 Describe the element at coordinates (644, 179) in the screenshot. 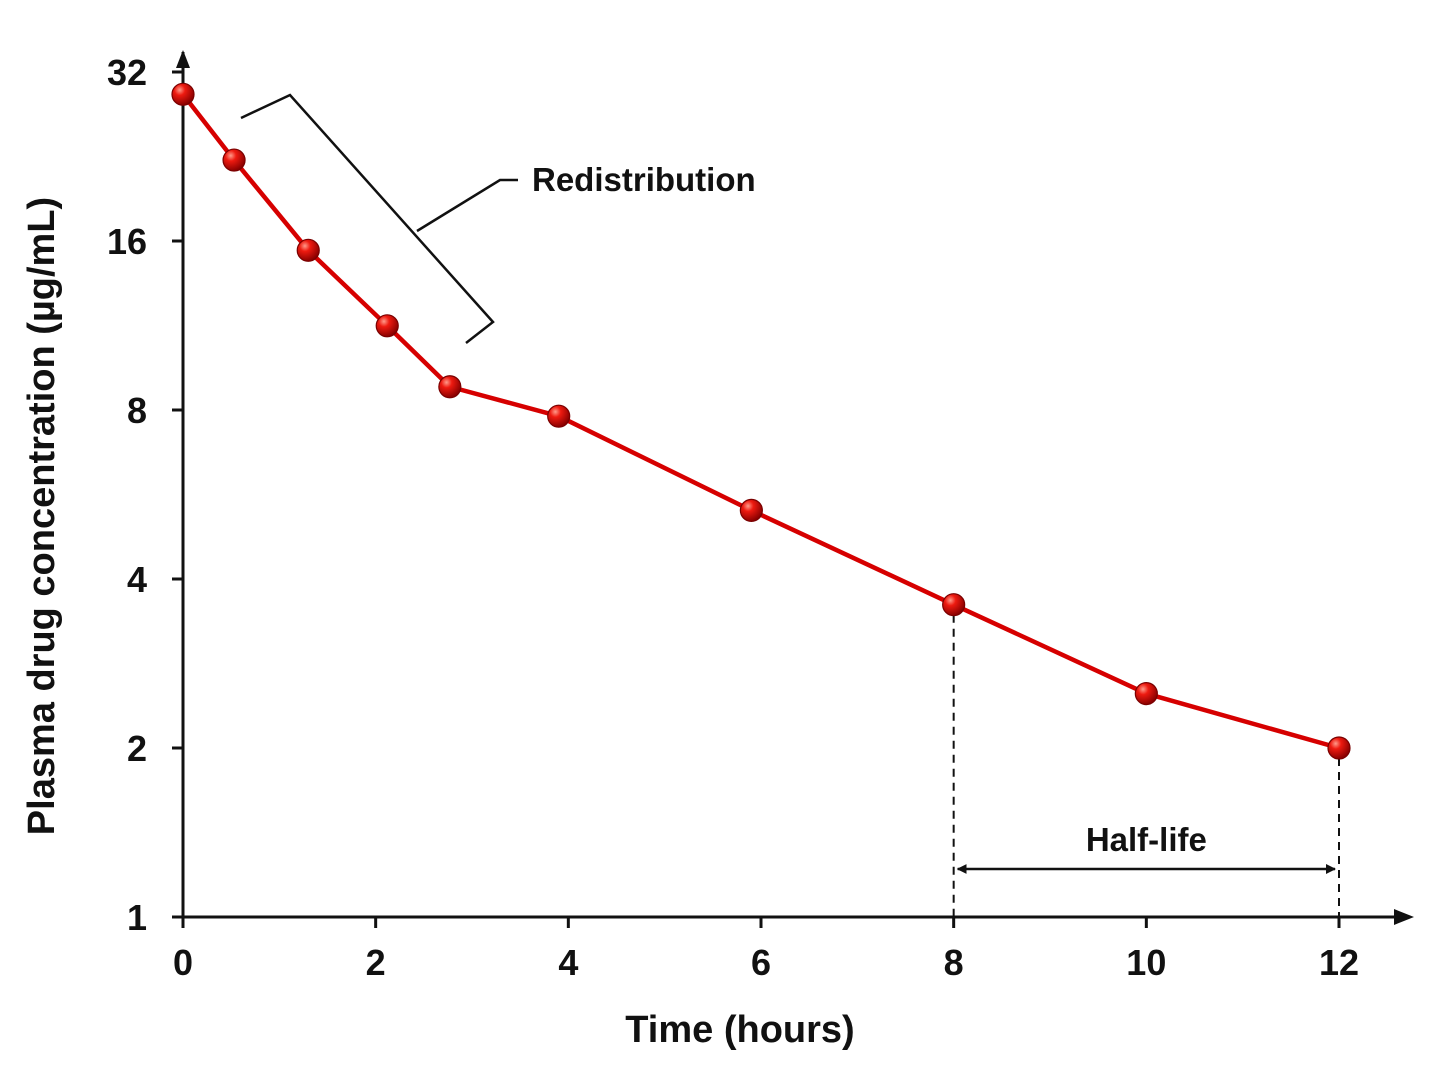

I see `redistribution-label: Redistribution` at that location.